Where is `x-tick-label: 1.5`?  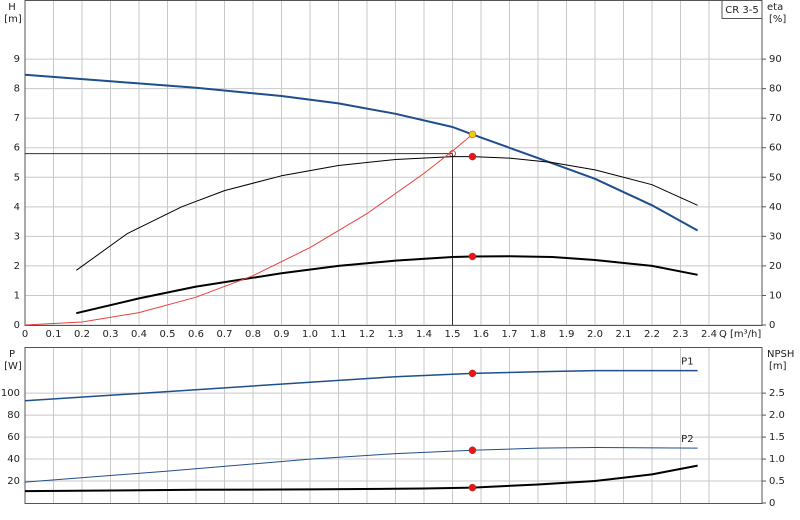
x-tick-label: 1.5 is located at coordinates (453, 334).